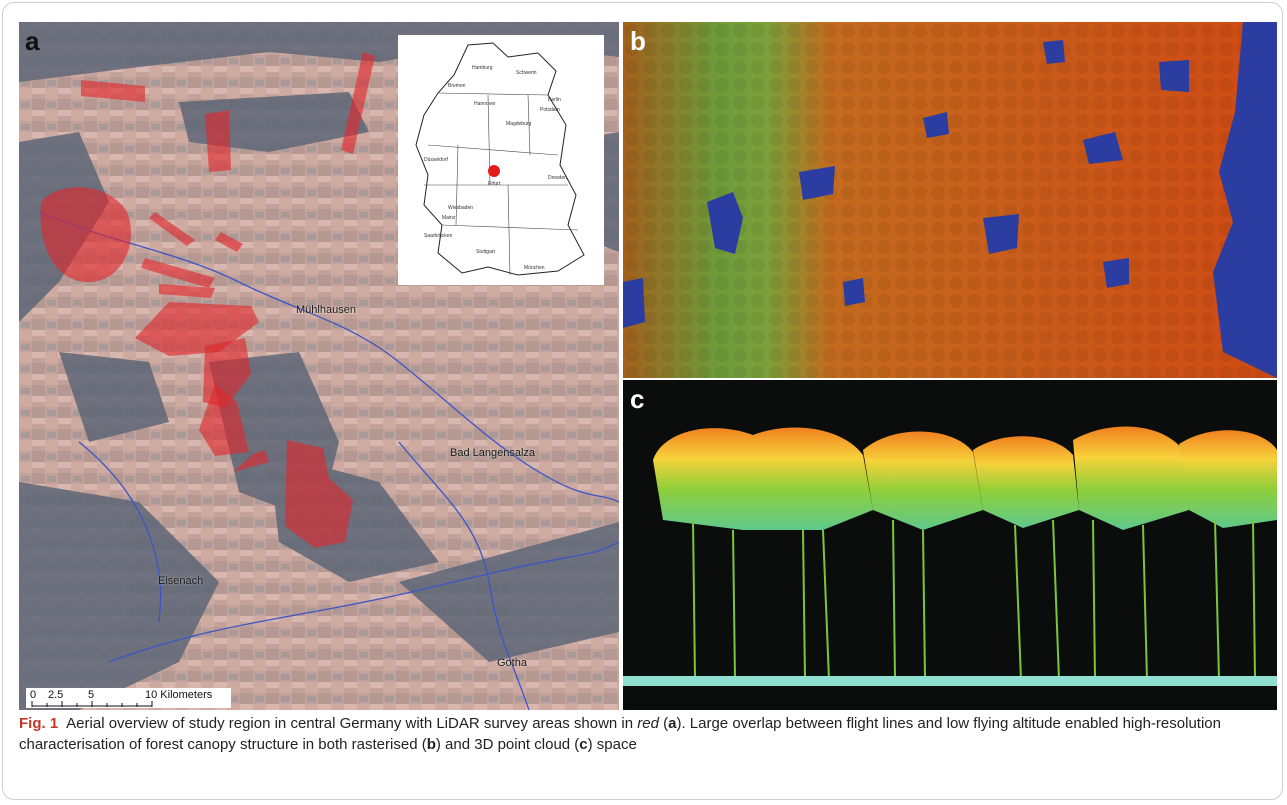 The height and width of the screenshot is (805, 1287). What do you see at coordinates (56, 695) in the screenshot?
I see `scale-label-2-5: 2.5` at bounding box center [56, 695].